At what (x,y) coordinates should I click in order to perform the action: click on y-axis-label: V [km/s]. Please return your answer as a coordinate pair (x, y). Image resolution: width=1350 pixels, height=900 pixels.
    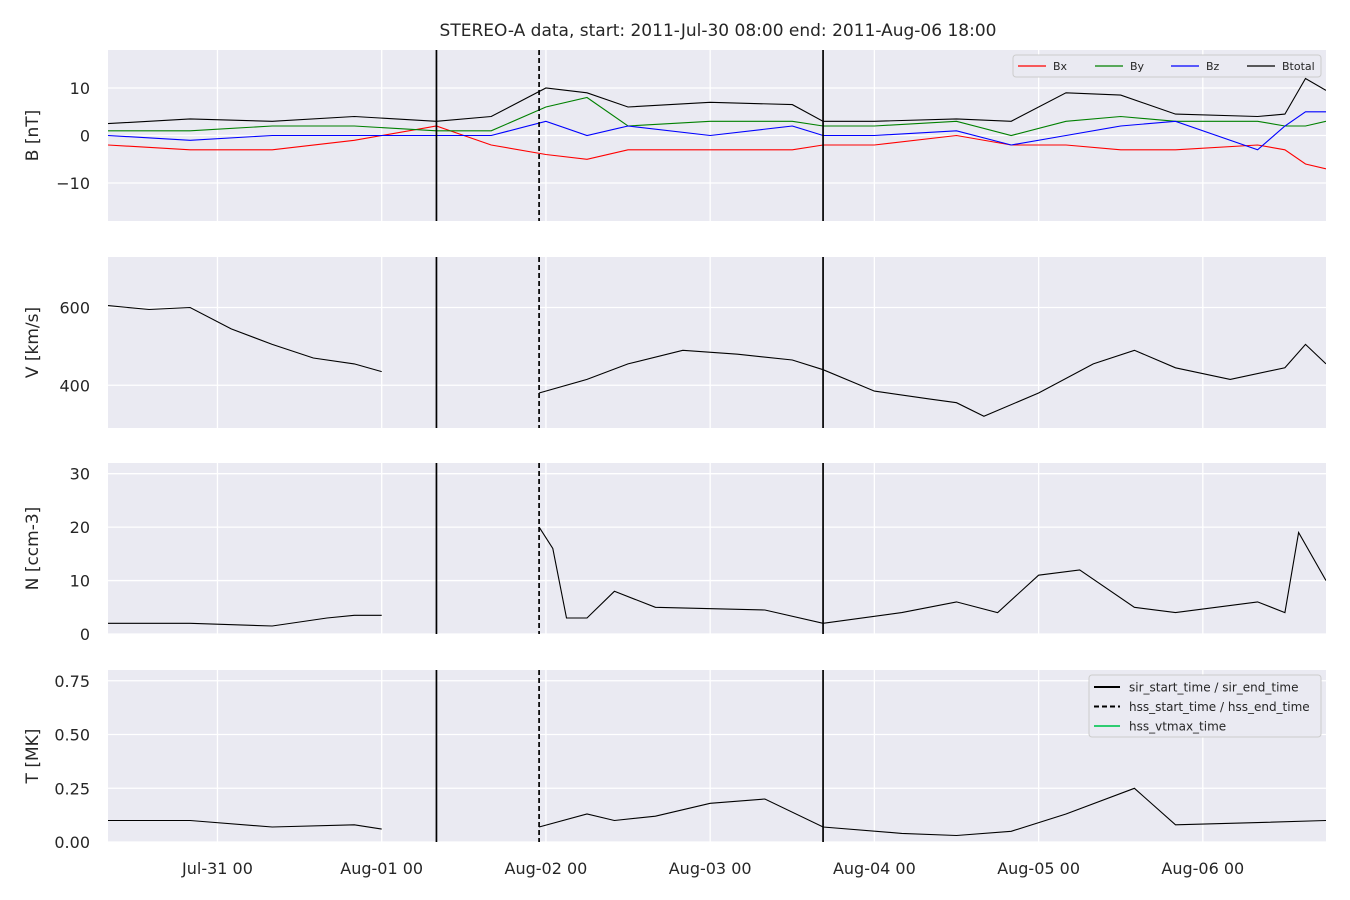
    Looking at the image, I should click on (33, 342).